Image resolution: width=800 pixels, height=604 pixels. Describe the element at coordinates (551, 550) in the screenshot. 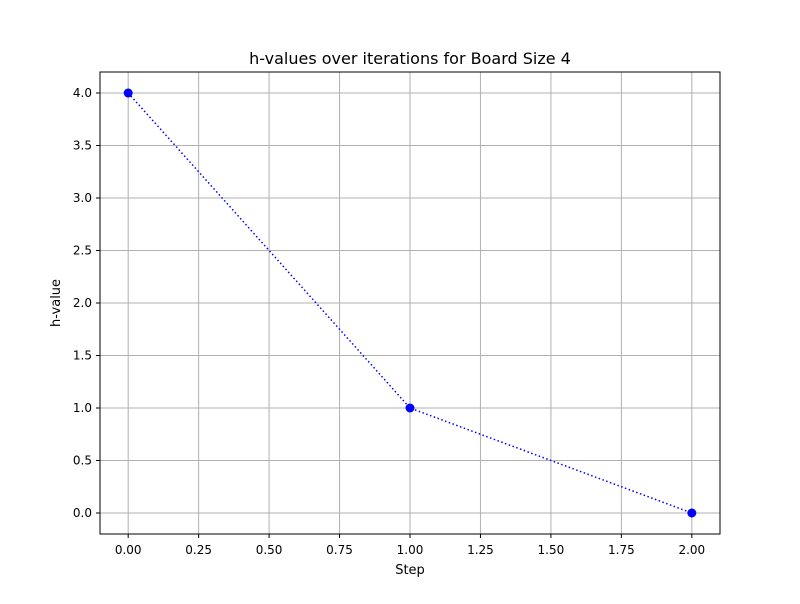

I see `x-tick-label: 1.50` at that location.